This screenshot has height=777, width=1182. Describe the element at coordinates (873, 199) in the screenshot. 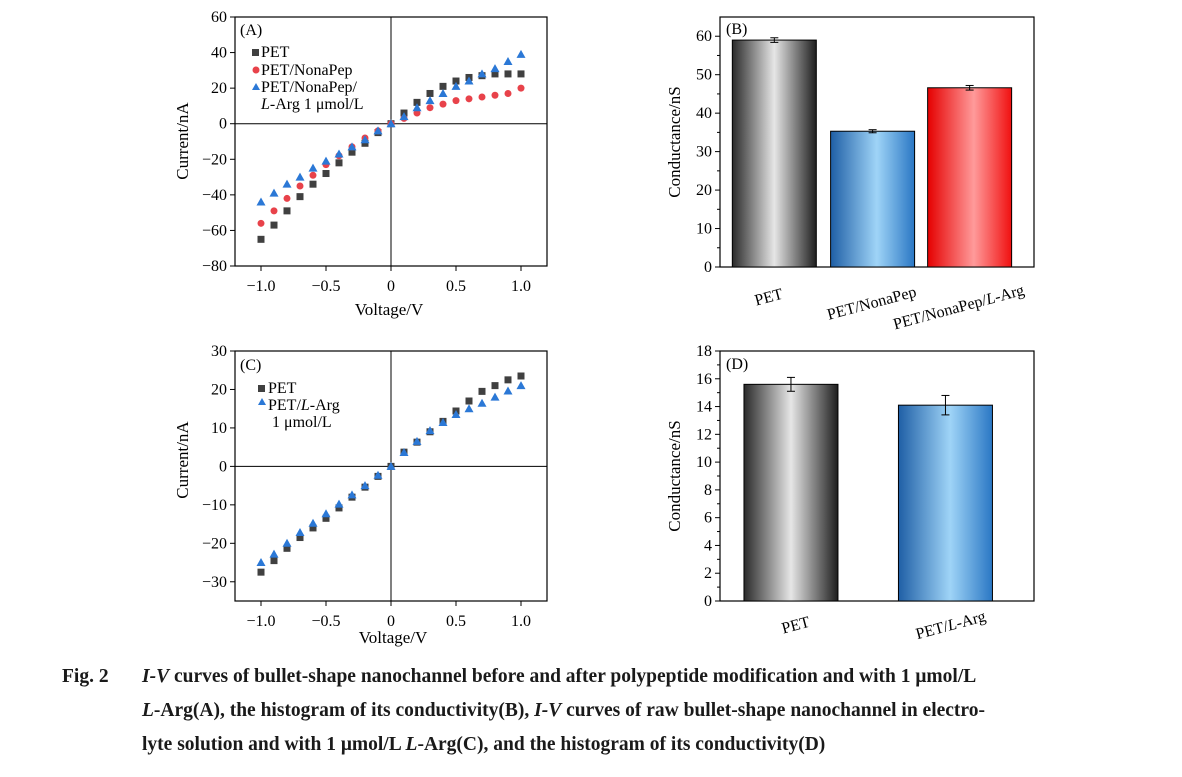

I see `bar-pet-nonapep` at that location.